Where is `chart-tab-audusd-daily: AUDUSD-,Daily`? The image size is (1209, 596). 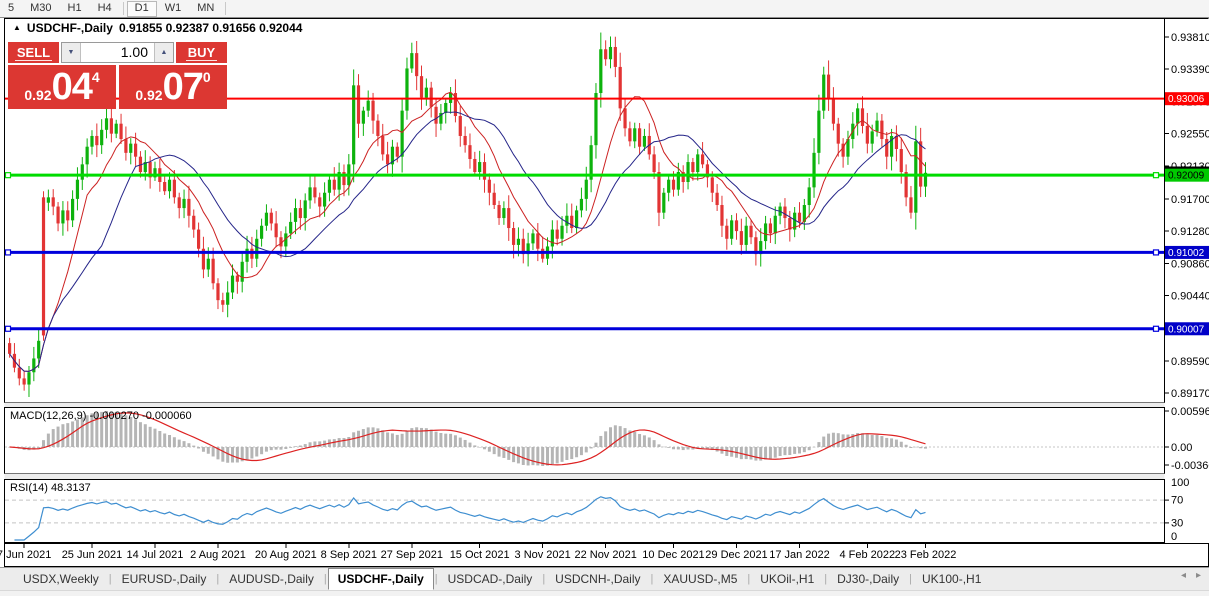
chart-tab-audusd-daily: AUDUSD-,Daily is located at coordinates (271, 579).